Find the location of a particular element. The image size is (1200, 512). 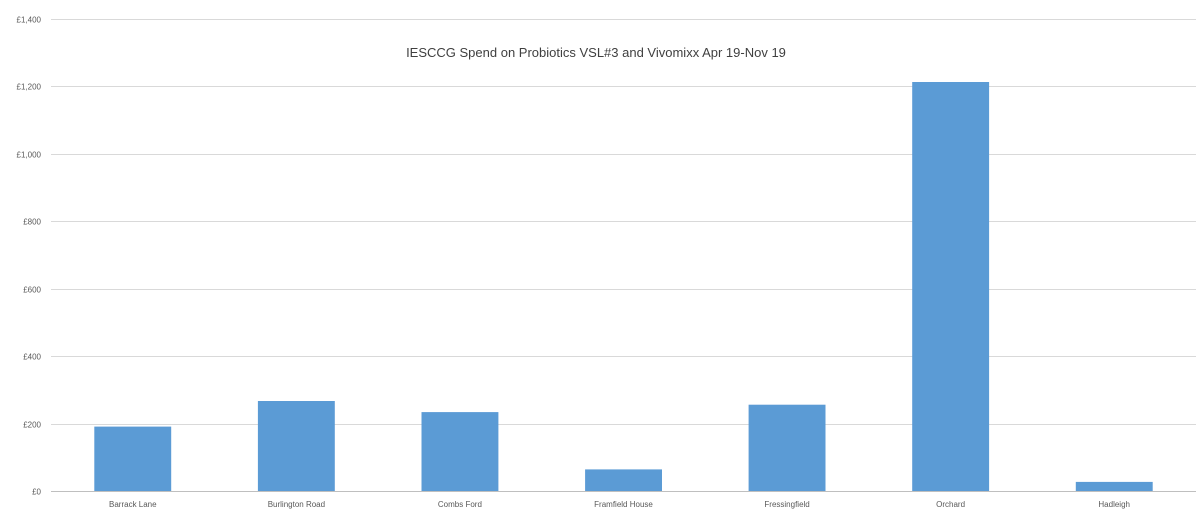

y-tick-label: £400 is located at coordinates (32, 357).